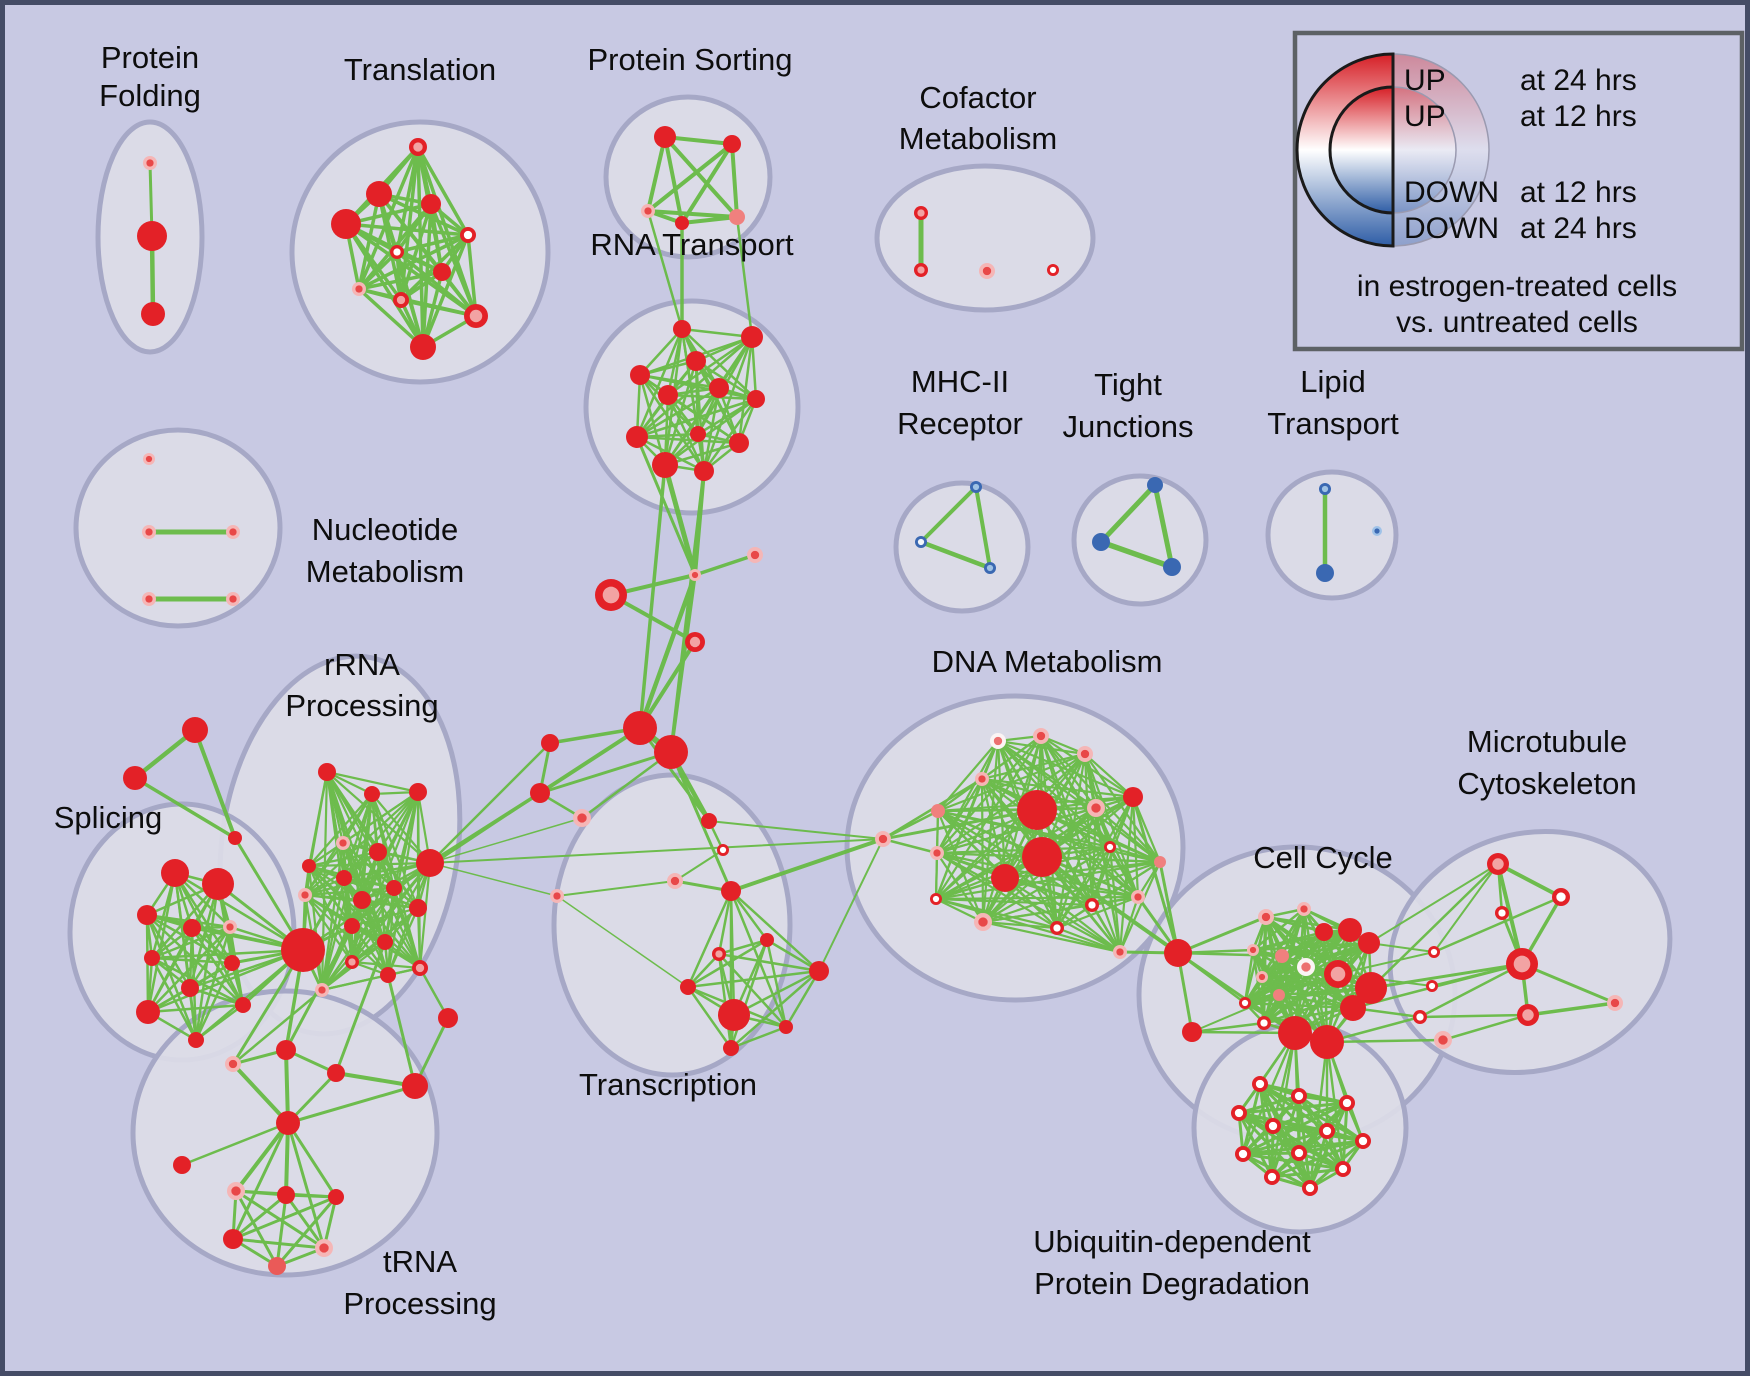 This screenshot has height=1376, width=1750. What do you see at coordinates (1279, 995) in the screenshot?
I see `network-node-cc11` at bounding box center [1279, 995].